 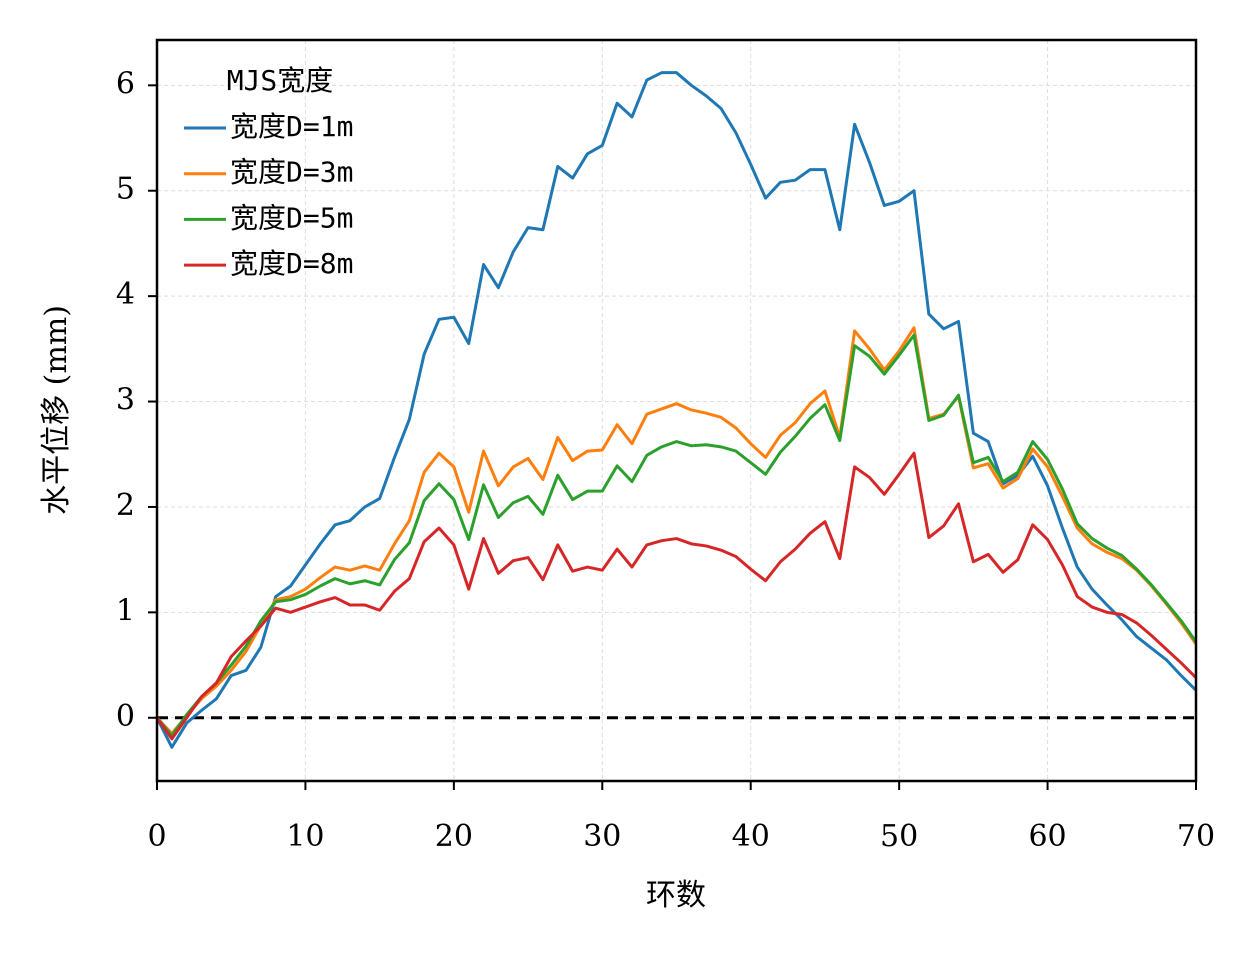 What do you see at coordinates (1196, 836) in the screenshot?
I see `x-tick-label: 70` at bounding box center [1196, 836].